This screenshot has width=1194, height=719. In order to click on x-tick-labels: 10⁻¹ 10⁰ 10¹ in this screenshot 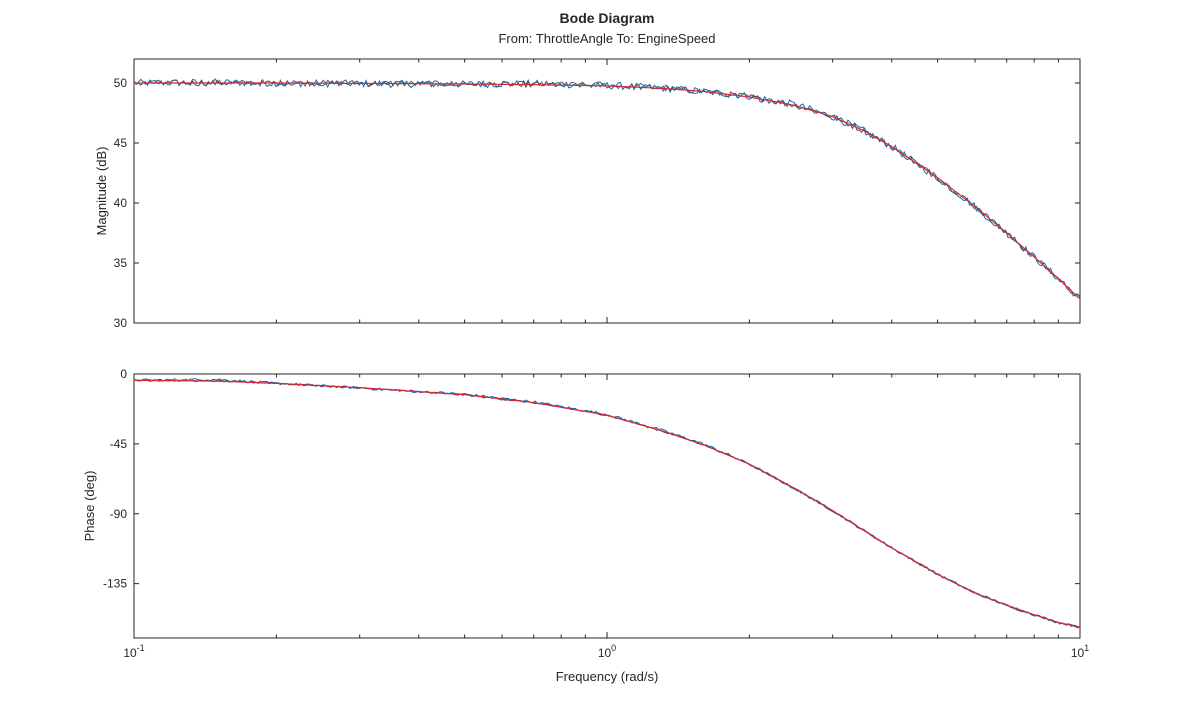, I will do `click(606, 651)`.